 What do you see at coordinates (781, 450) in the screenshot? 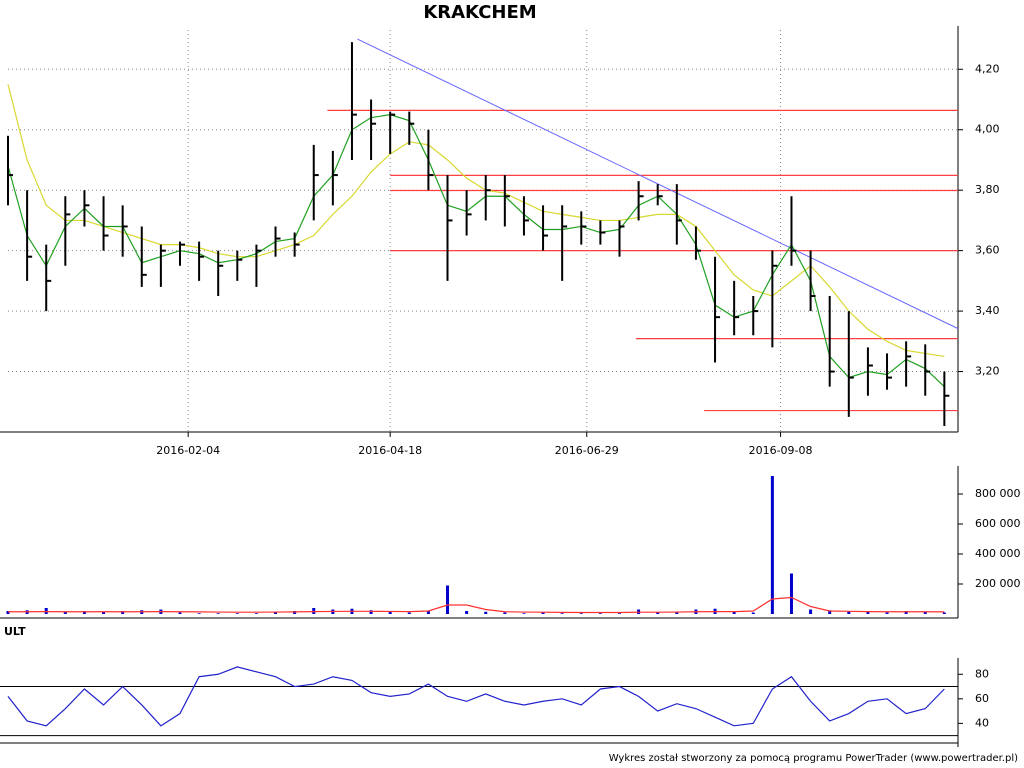
I see `x-tick-label: 2016-09-08` at bounding box center [781, 450].